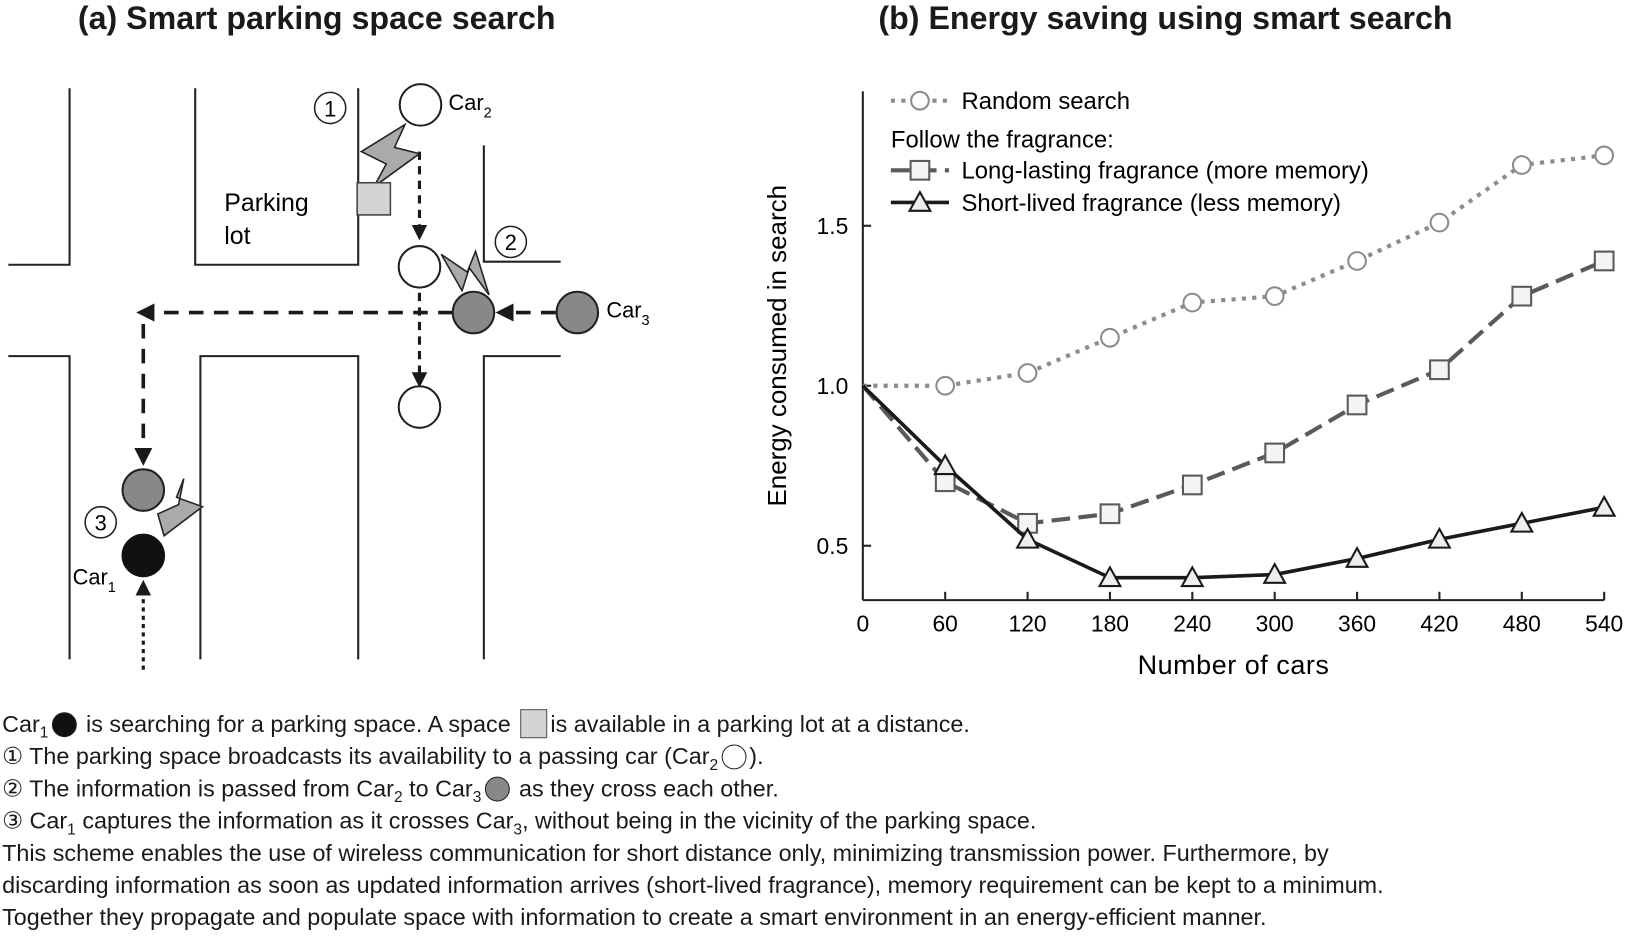 Image resolution: width=1628 pixels, height=937 pixels. What do you see at coordinates (627, 313) in the screenshot?
I see `car3-label: Car3` at bounding box center [627, 313].